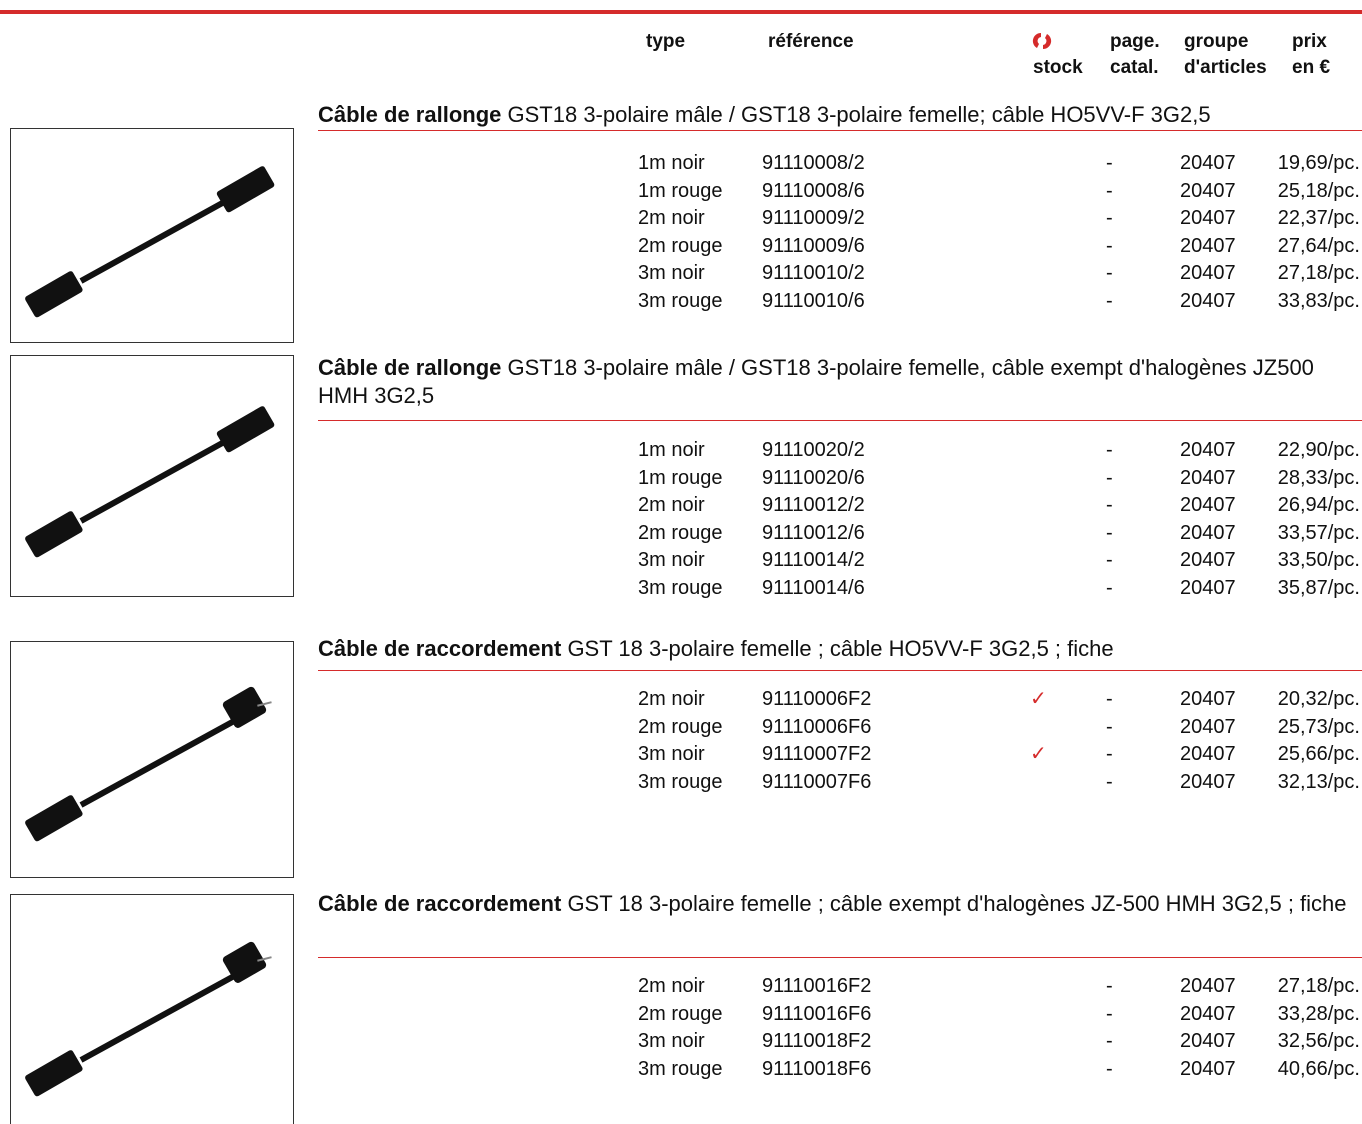  I want to click on price: 32,13/pc., so click(1318, 781).